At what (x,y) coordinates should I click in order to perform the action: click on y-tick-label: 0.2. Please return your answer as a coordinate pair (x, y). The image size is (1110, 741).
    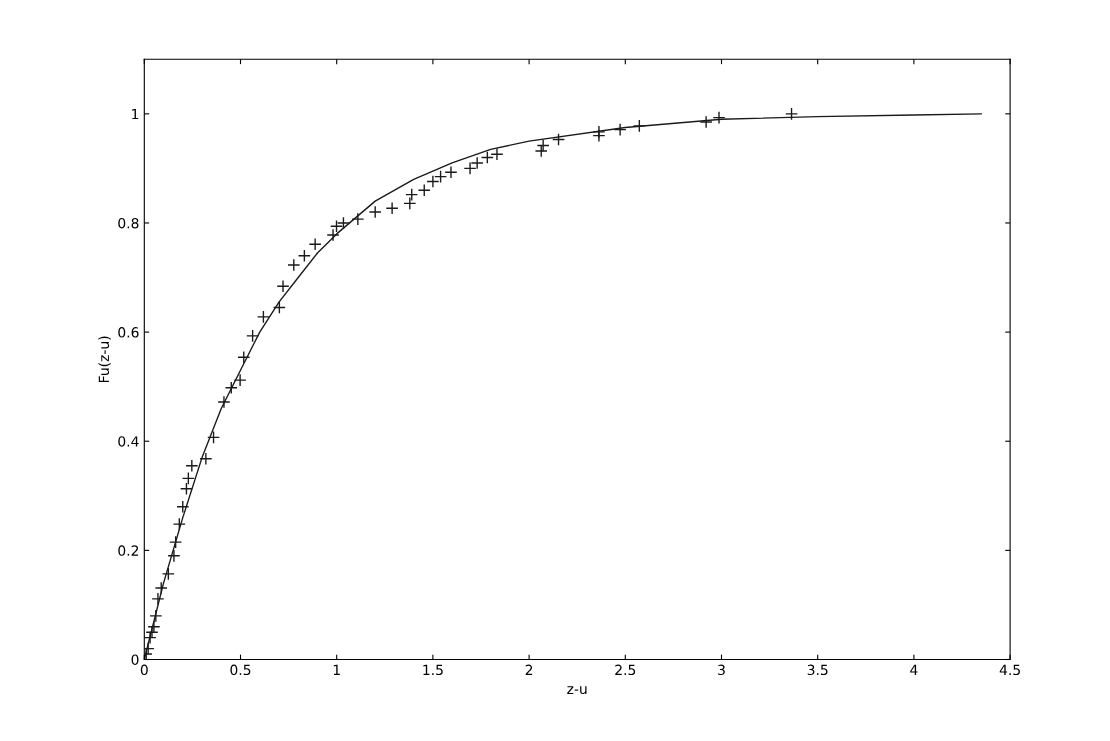
    Looking at the image, I should click on (128, 550).